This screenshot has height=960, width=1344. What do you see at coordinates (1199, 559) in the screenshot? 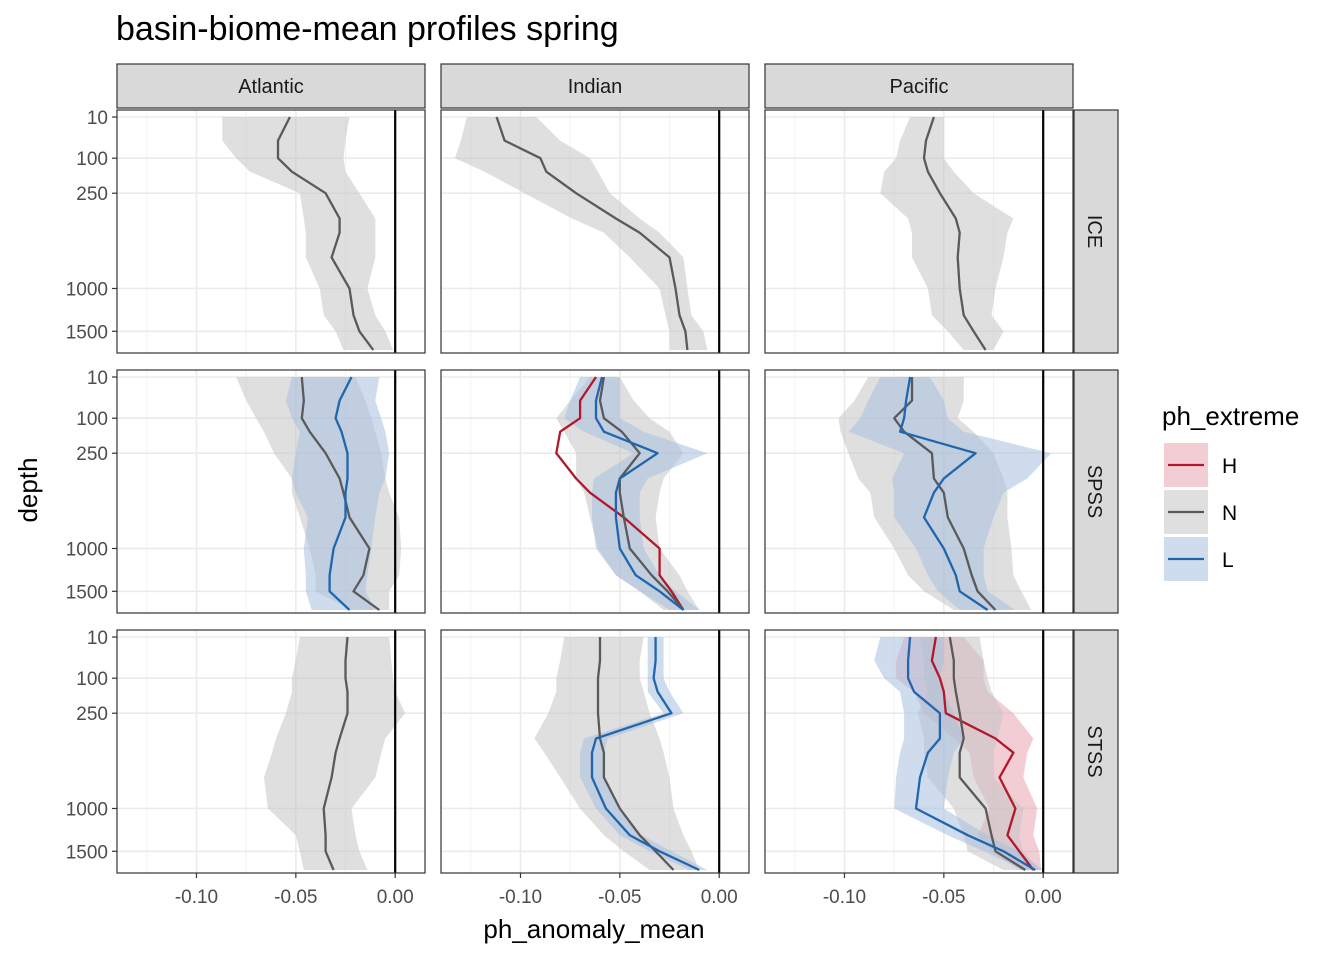
I see `legend-item-l: L` at bounding box center [1199, 559].